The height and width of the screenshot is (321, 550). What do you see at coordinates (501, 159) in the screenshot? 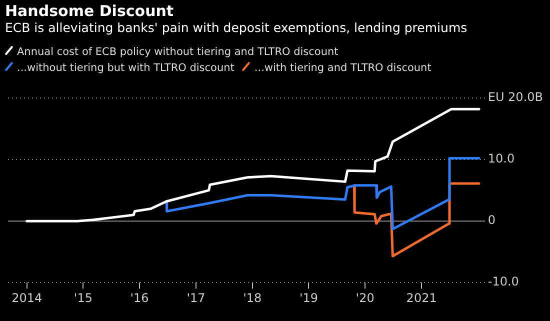
I see `y-tick-label: 10.0` at bounding box center [501, 159].